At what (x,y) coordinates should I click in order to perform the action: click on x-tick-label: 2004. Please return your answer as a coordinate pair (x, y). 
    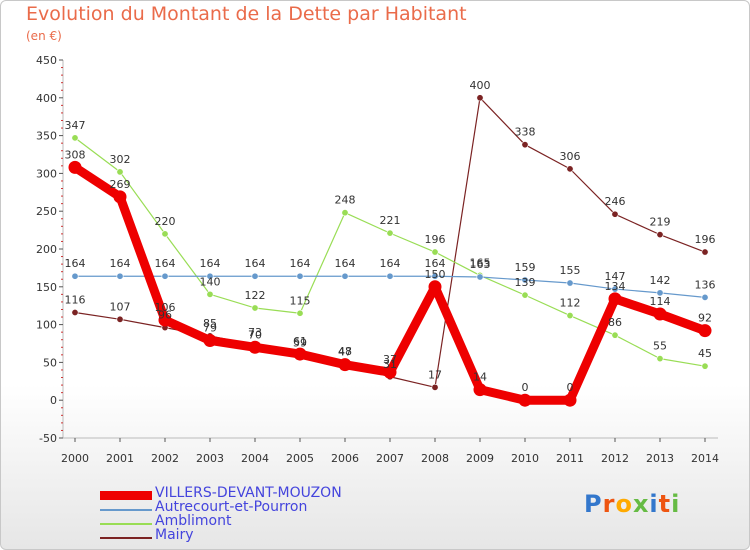
    Looking at the image, I should click on (255, 458).